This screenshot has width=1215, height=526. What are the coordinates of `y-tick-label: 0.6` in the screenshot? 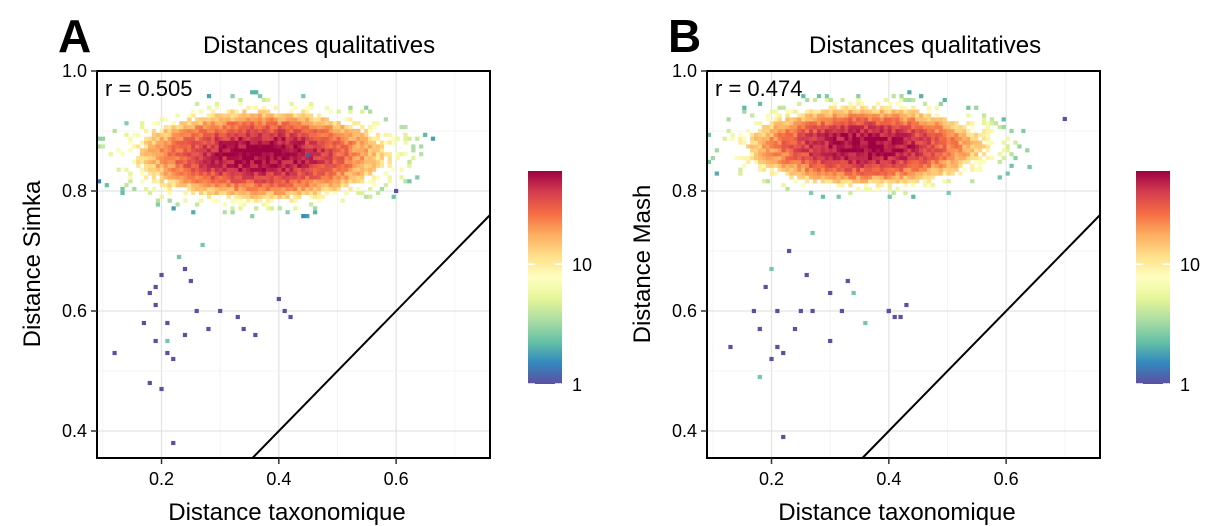 It's located at (684, 311).